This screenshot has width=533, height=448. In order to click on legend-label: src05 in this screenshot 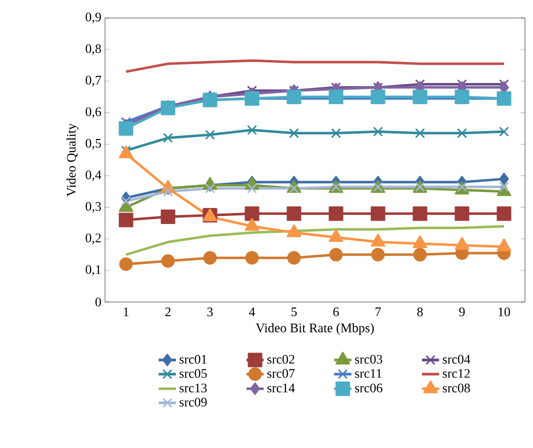, I will do `click(193, 373)`.